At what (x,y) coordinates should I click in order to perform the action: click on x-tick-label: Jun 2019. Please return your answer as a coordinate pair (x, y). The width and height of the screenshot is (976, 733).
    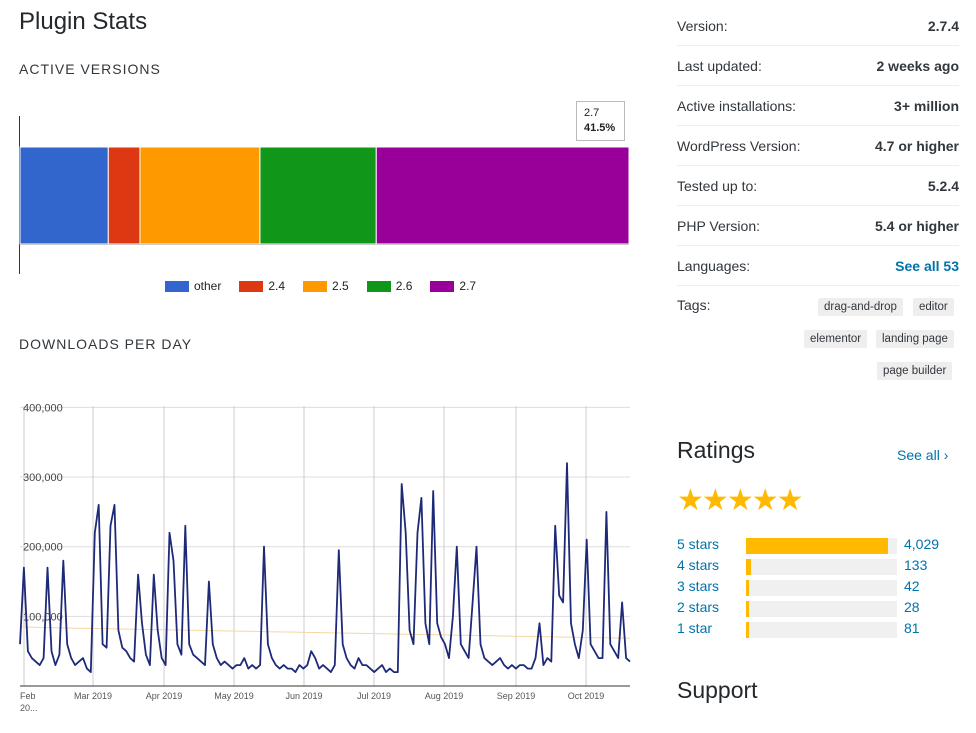
    Looking at the image, I should click on (303, 696).